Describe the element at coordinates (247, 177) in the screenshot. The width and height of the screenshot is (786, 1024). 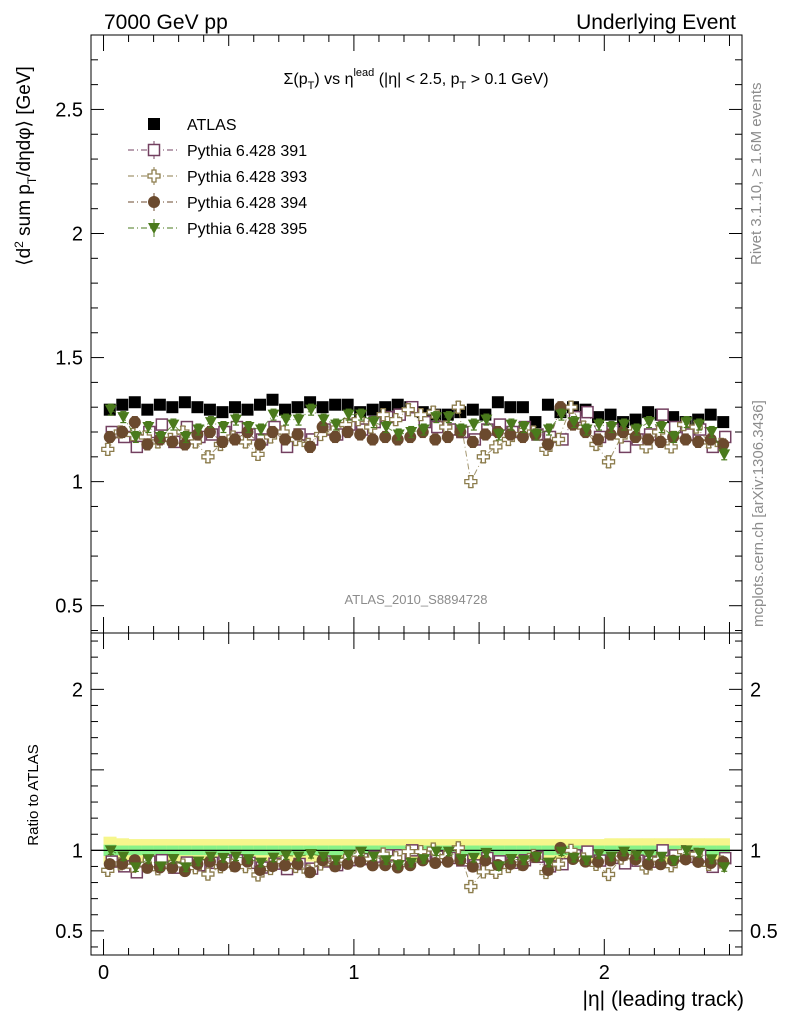
I see `legend-label-p393: Pythia 6.428 393` at that location.